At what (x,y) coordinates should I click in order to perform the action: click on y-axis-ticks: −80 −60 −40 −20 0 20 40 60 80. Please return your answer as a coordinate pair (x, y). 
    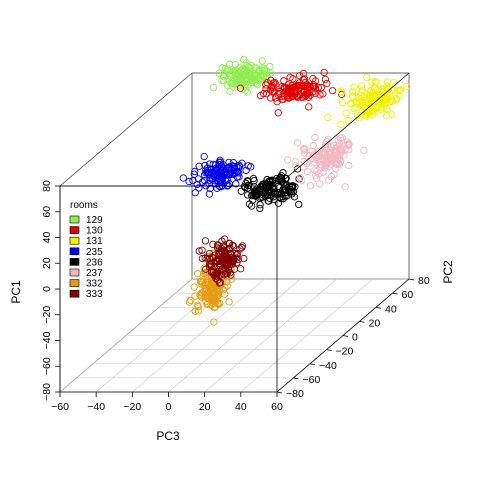
    Looking at the image, I should click on (353, 337).